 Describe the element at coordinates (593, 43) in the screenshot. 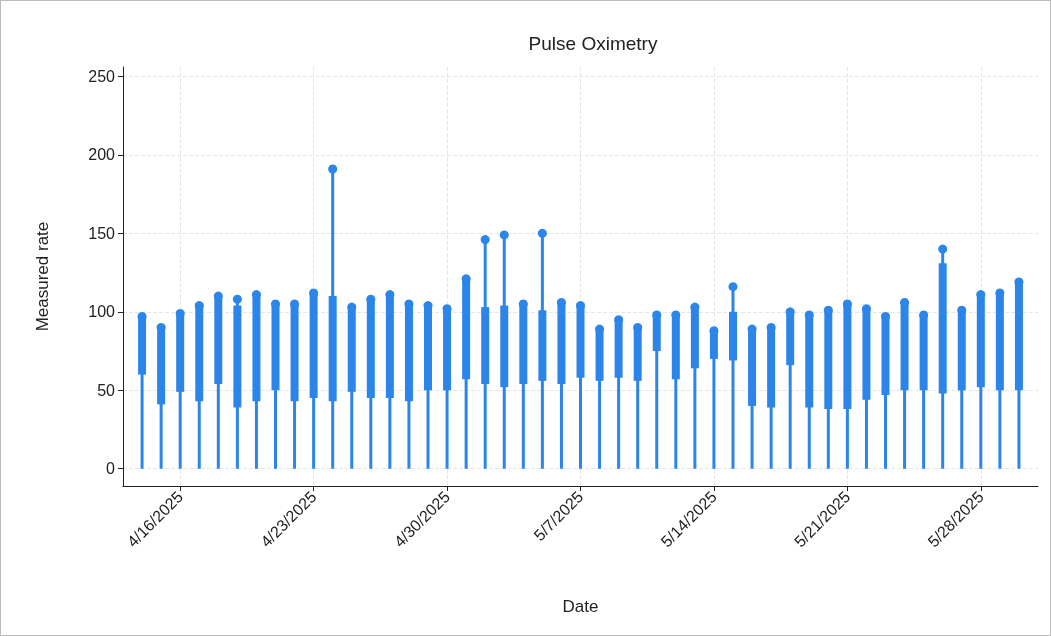

I see `chart-title: Pulse Oximetry` at that location.